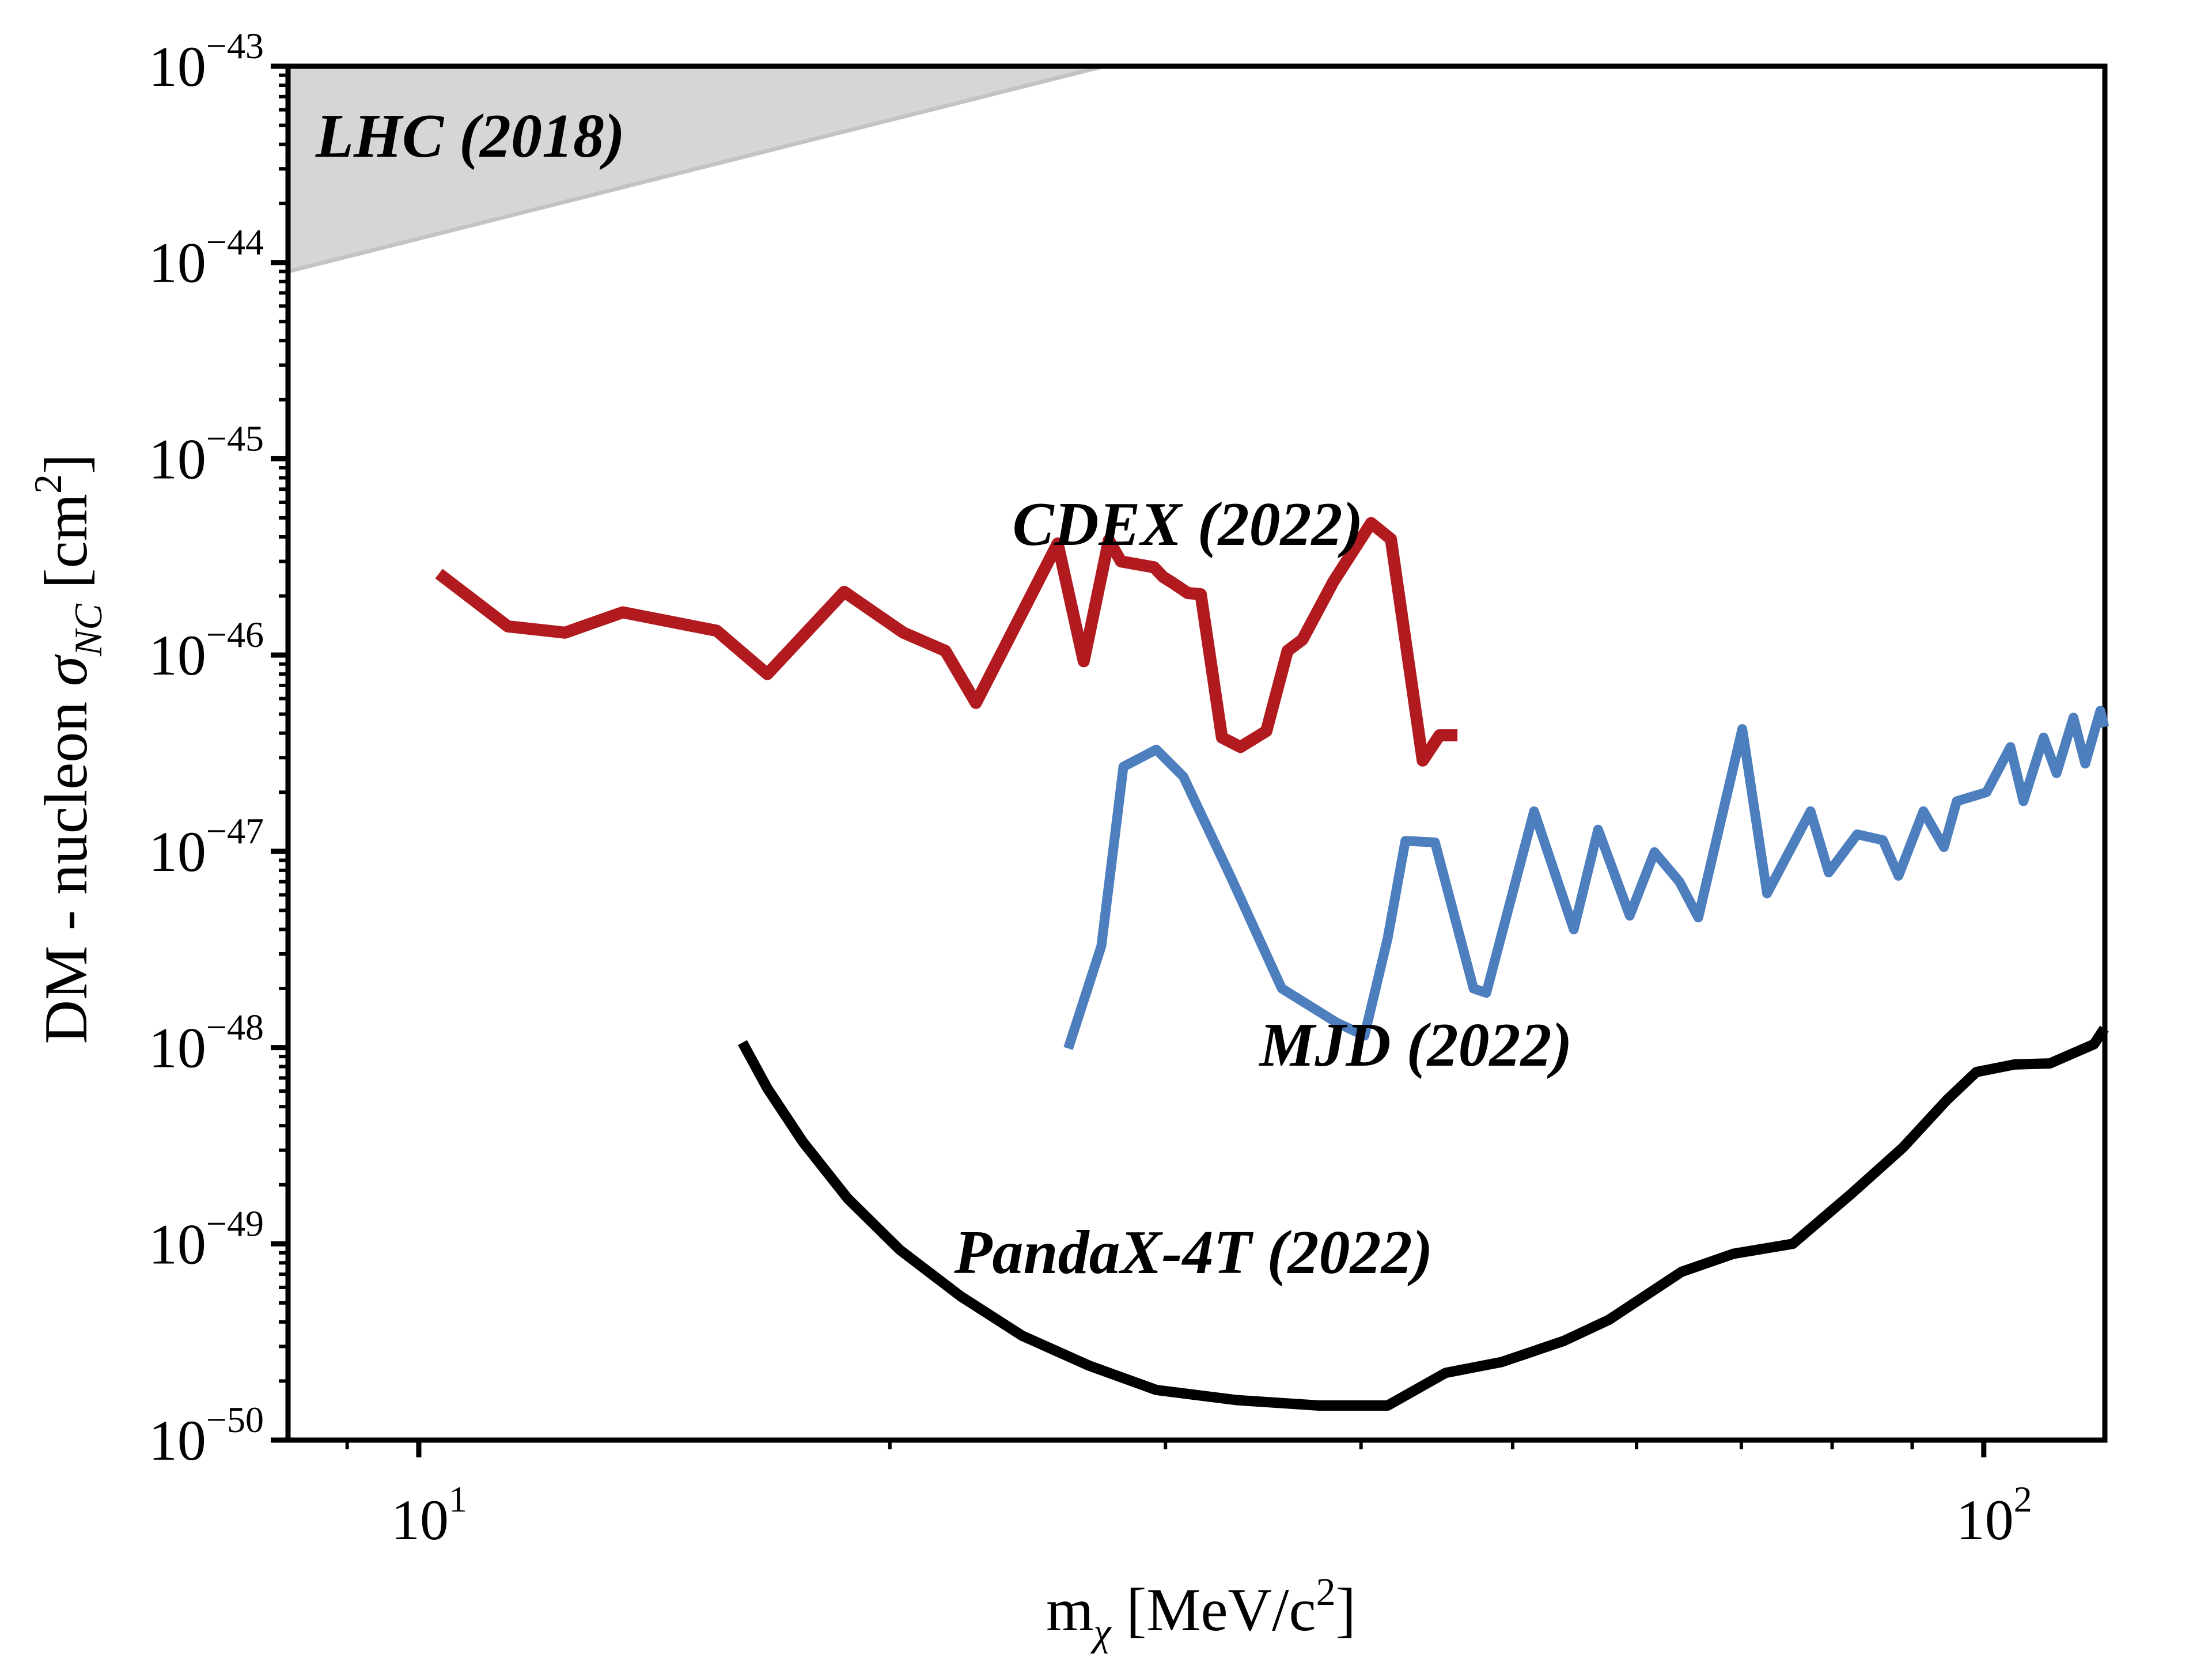 Image resolution: width=2212 pixels, height=1659 pixels. What do you see at coordinates (1187, 524) in the screenshot?
I see `cdex-curve-label: CDEX (2022)` at bounding box center [1187, 524].